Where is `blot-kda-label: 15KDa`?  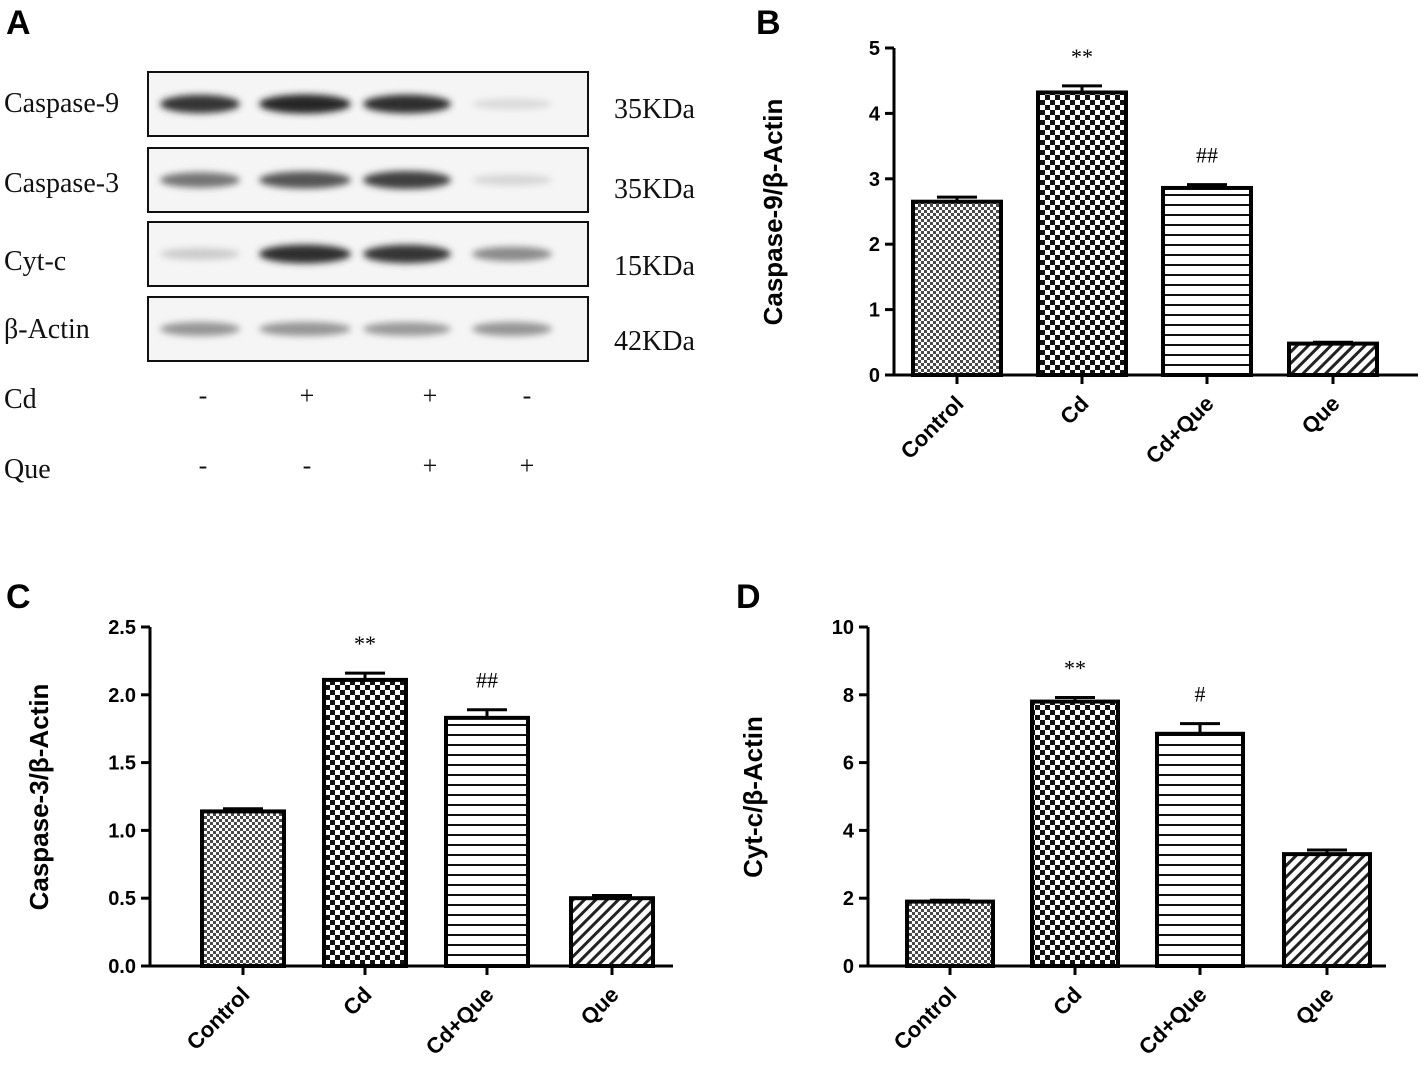
blot-kda-label: 15KDa is located at coordinates (654, 266).